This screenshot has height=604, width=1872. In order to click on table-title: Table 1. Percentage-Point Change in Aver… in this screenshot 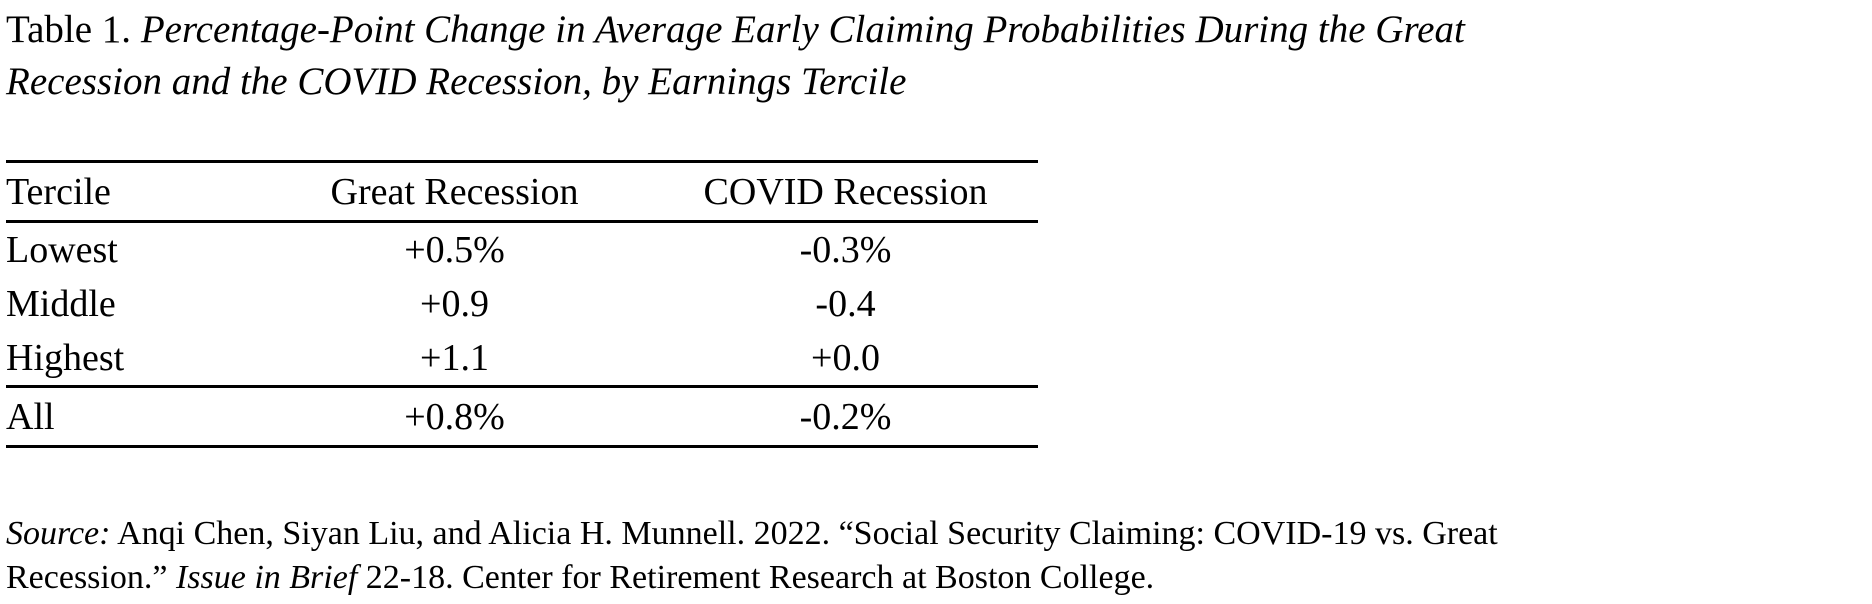, I will do `click(786, 56)`.